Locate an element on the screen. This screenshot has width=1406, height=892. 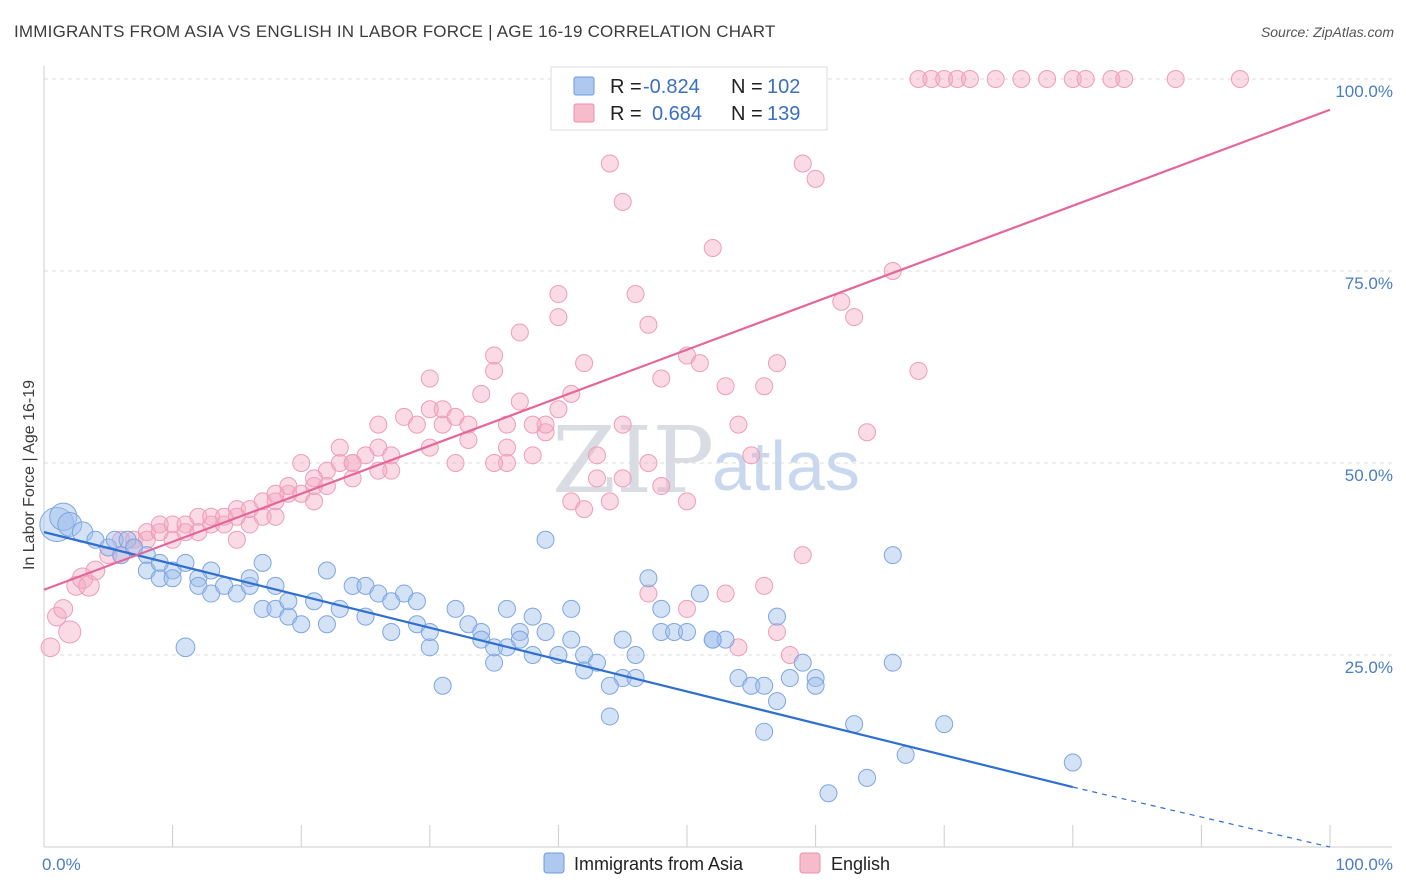
x-tick-label: 0.0% is located at coordinates (61, 864).